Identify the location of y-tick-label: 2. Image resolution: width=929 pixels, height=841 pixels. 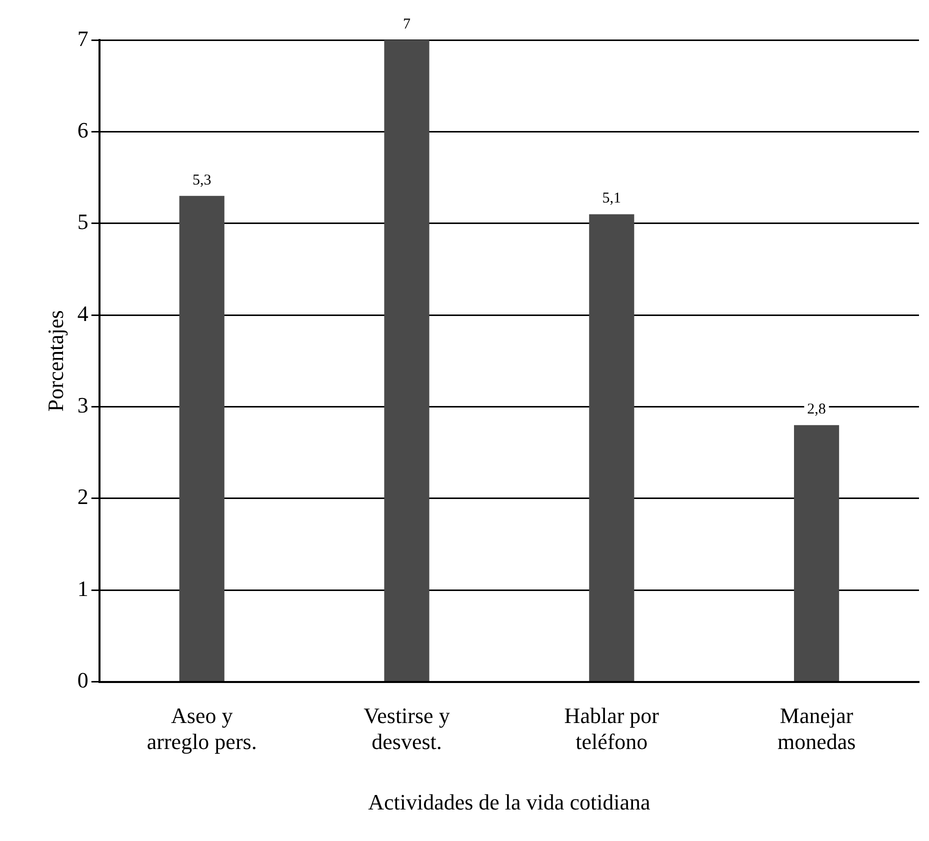
(82, 497).